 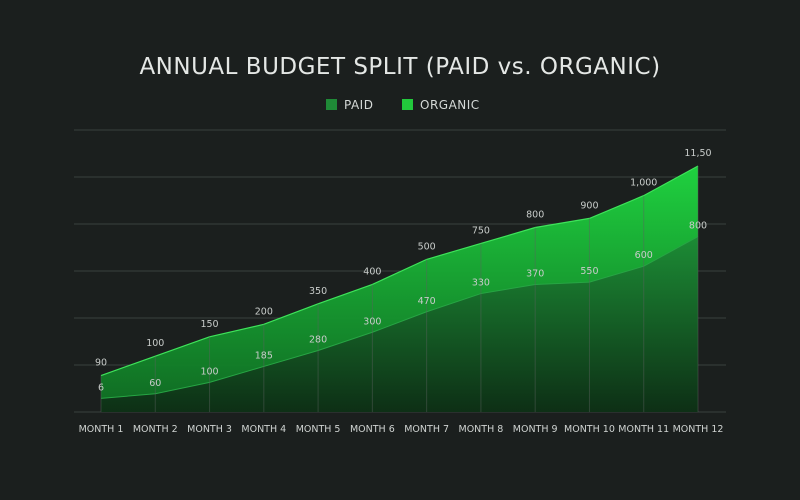 I want to click on data-label-organic: 200, so click(x=264, y=311).